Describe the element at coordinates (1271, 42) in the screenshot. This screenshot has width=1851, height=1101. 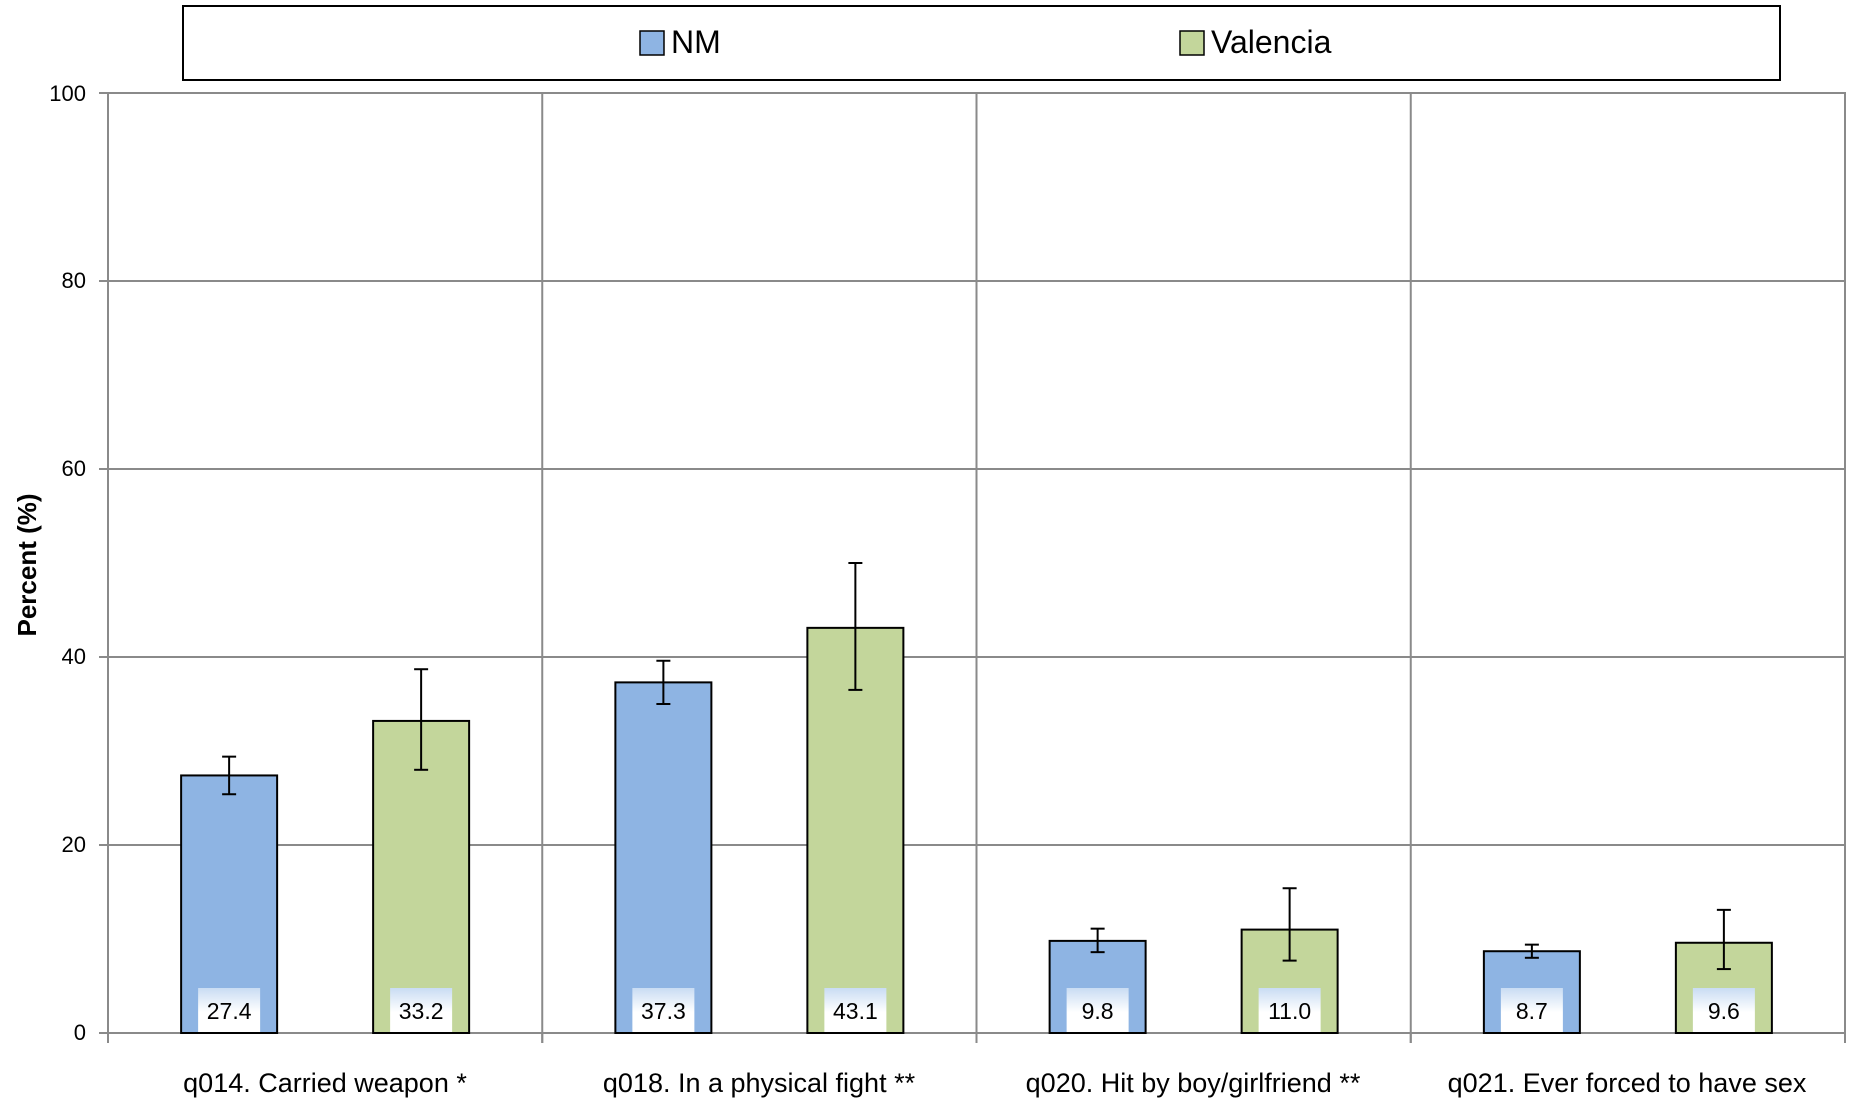
I see `legend-label-valencia: Valencia` at that location.